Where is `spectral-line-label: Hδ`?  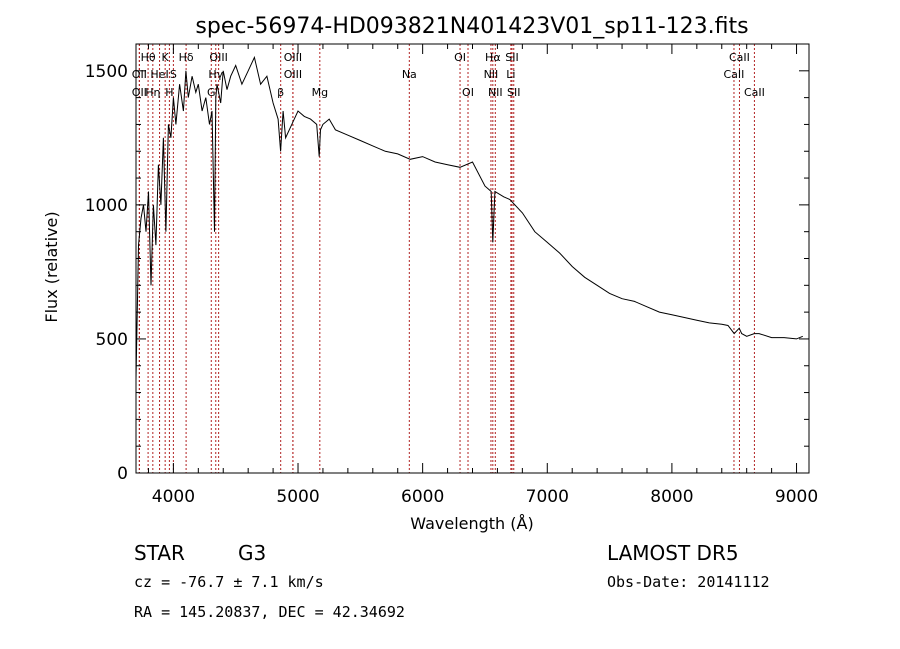
spectral-line-label: Hδ is located at coordinates (186, 57).